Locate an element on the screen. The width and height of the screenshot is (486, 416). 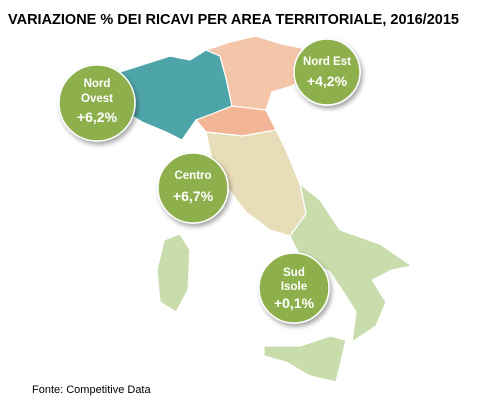
badge-nord-est: Nord Est +4,2% is located at coordinates (327, 72).